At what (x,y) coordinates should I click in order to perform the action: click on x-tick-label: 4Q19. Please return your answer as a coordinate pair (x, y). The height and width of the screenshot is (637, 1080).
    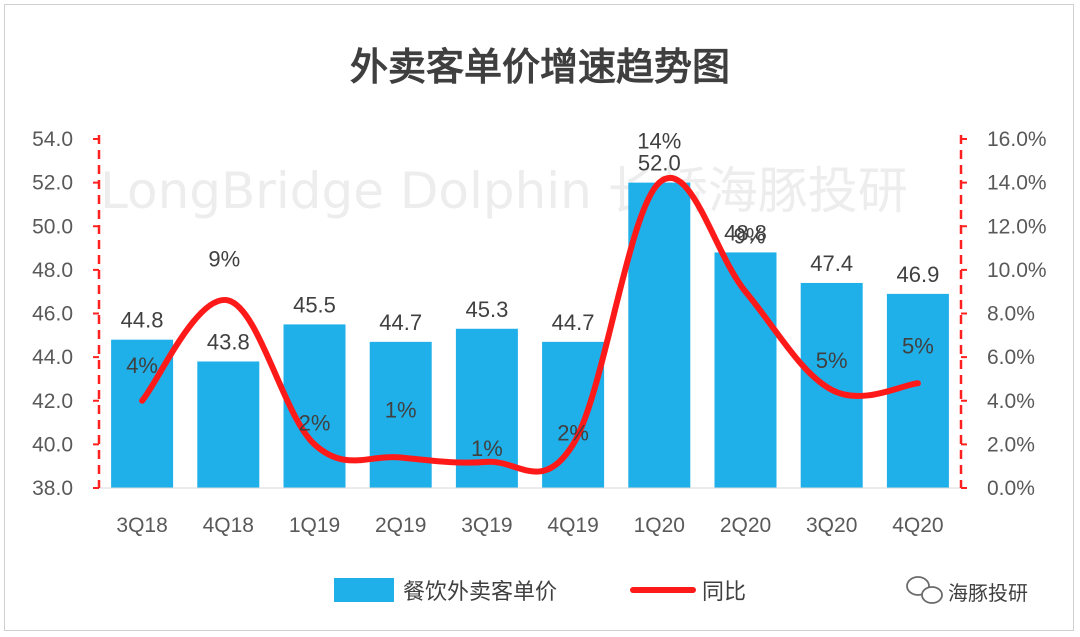
    Looking at the image, I should click on (572, 525).